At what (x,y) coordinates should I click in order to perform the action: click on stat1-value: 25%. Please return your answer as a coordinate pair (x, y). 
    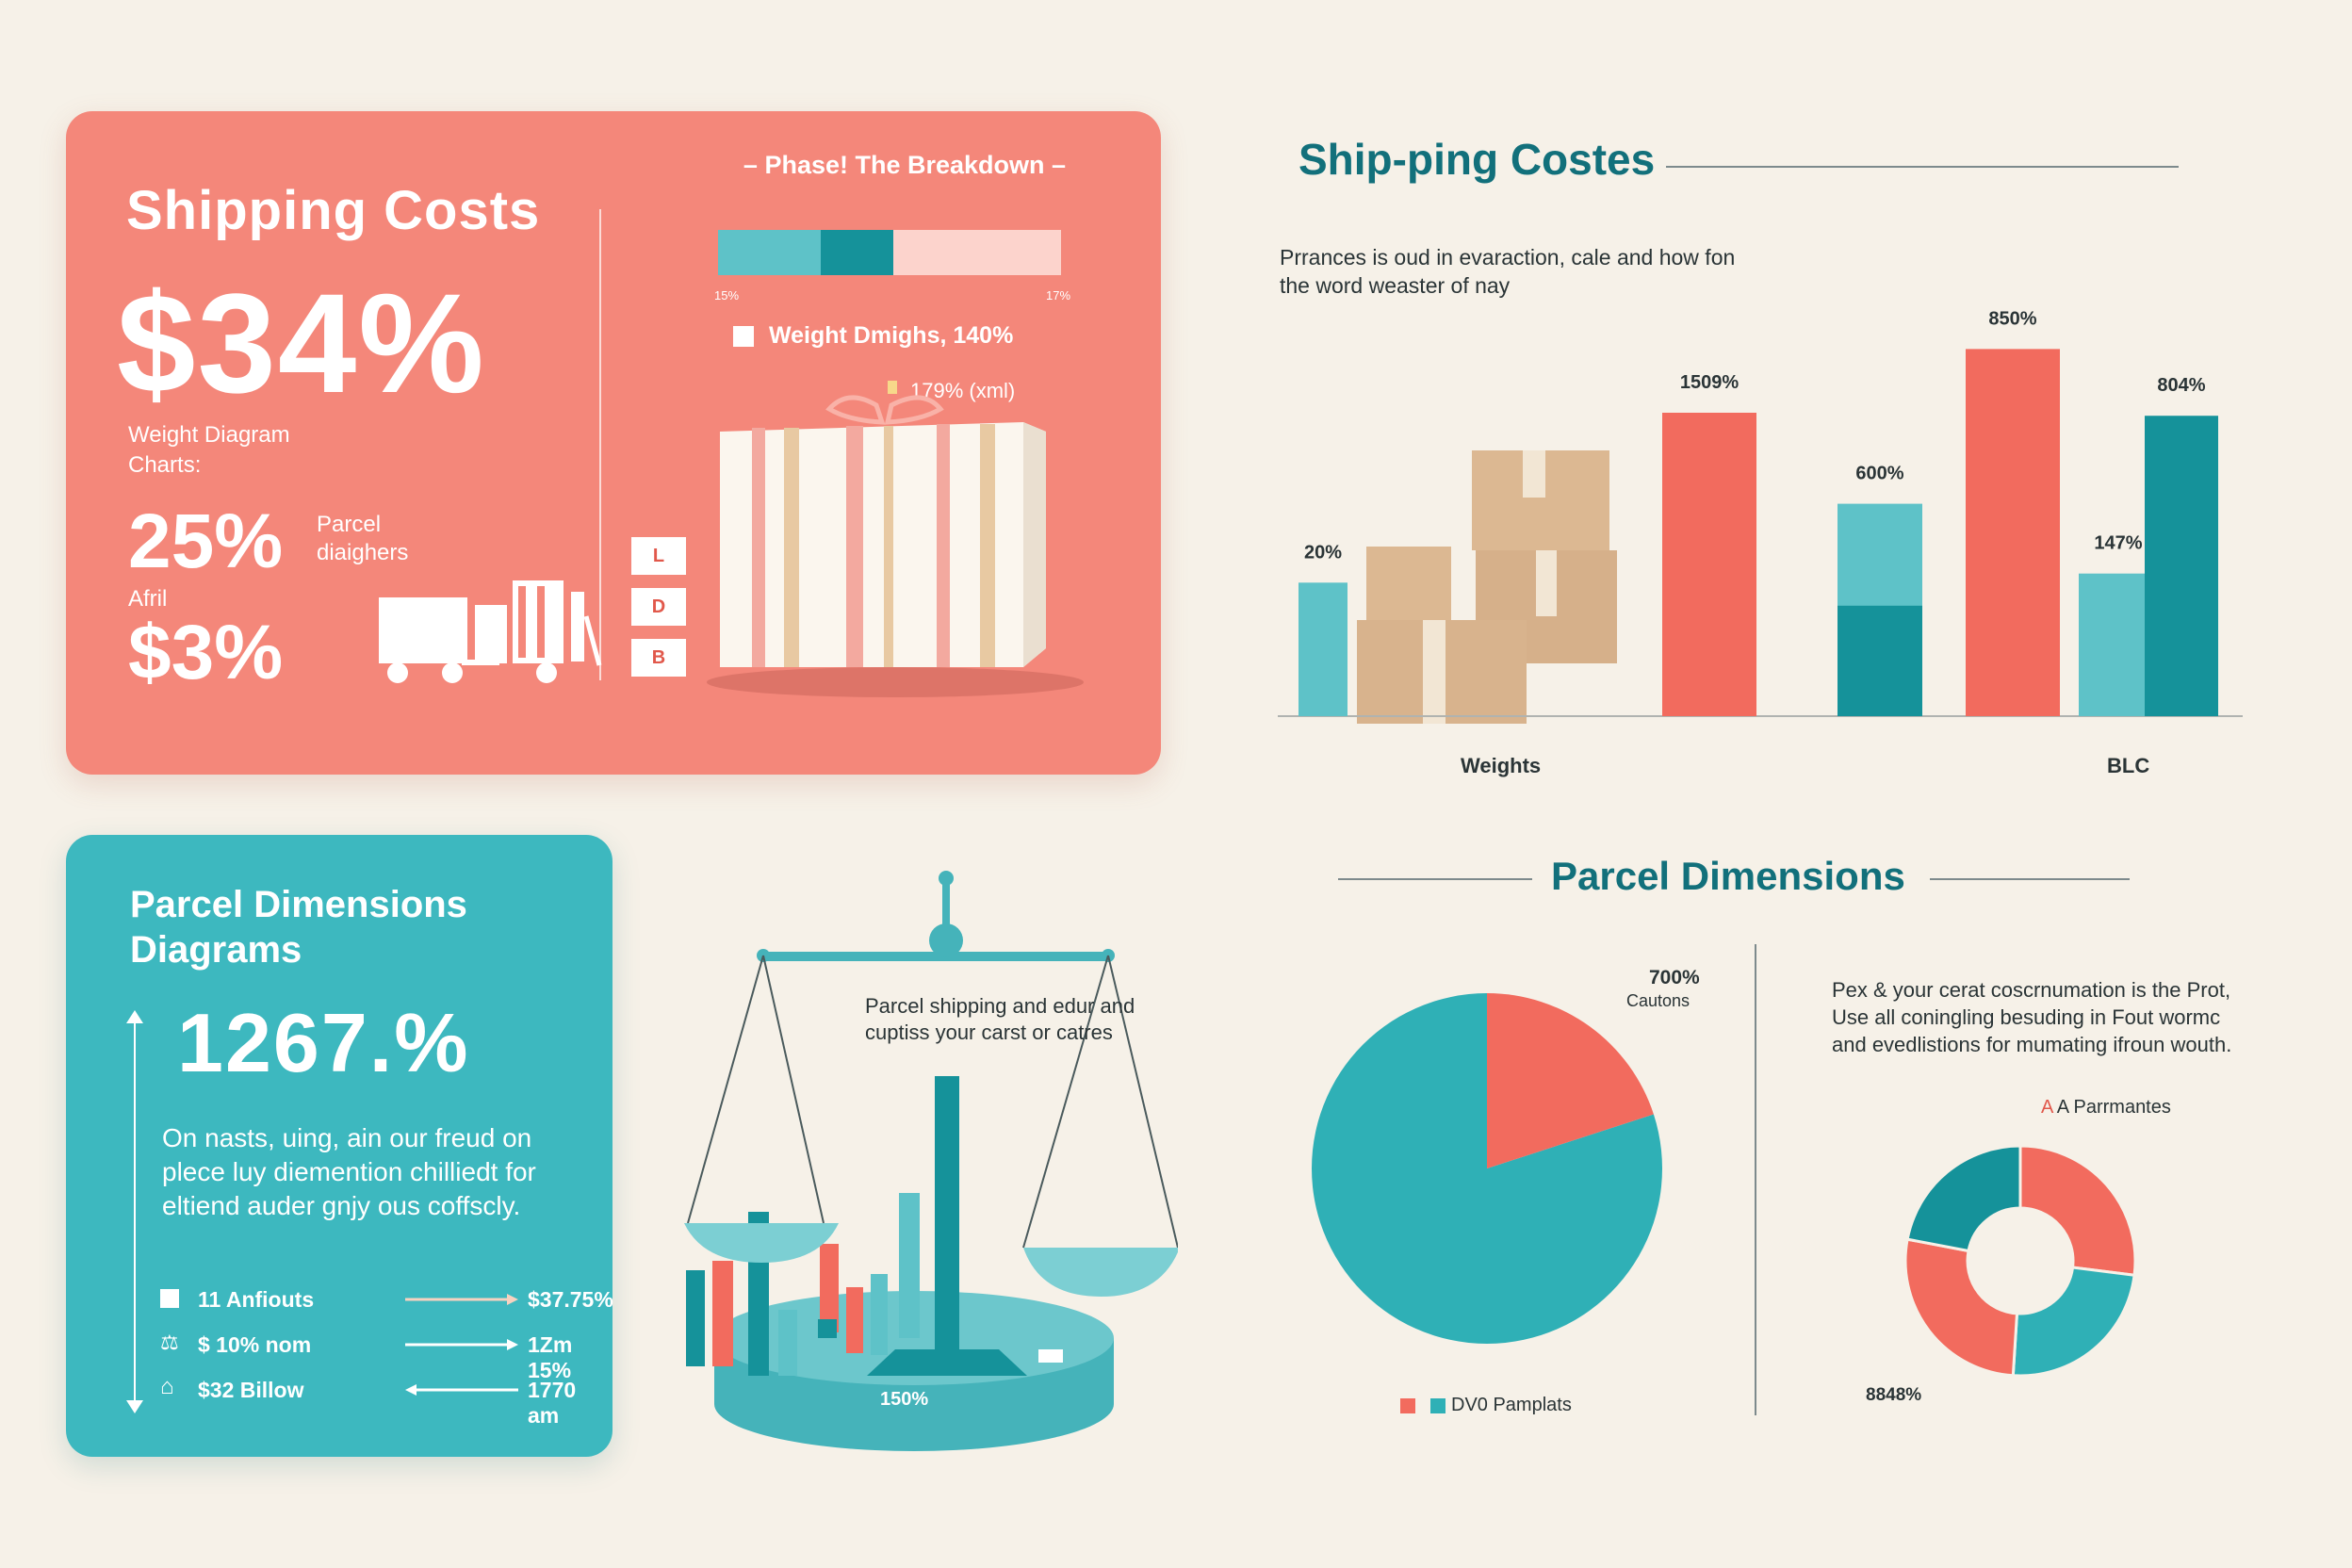
    Looking at the image, I should click on (206, 541).